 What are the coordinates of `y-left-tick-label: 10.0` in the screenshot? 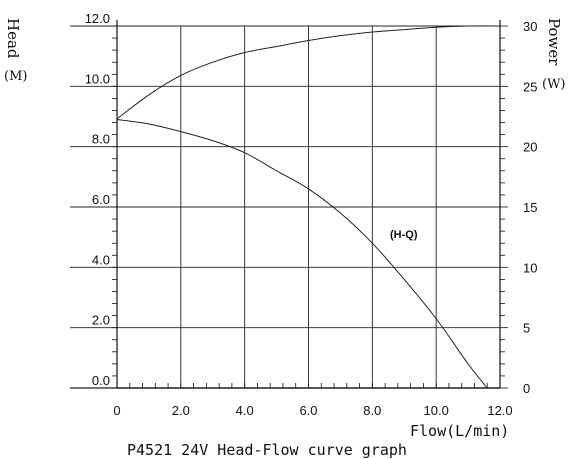 It's located at (97, 78).